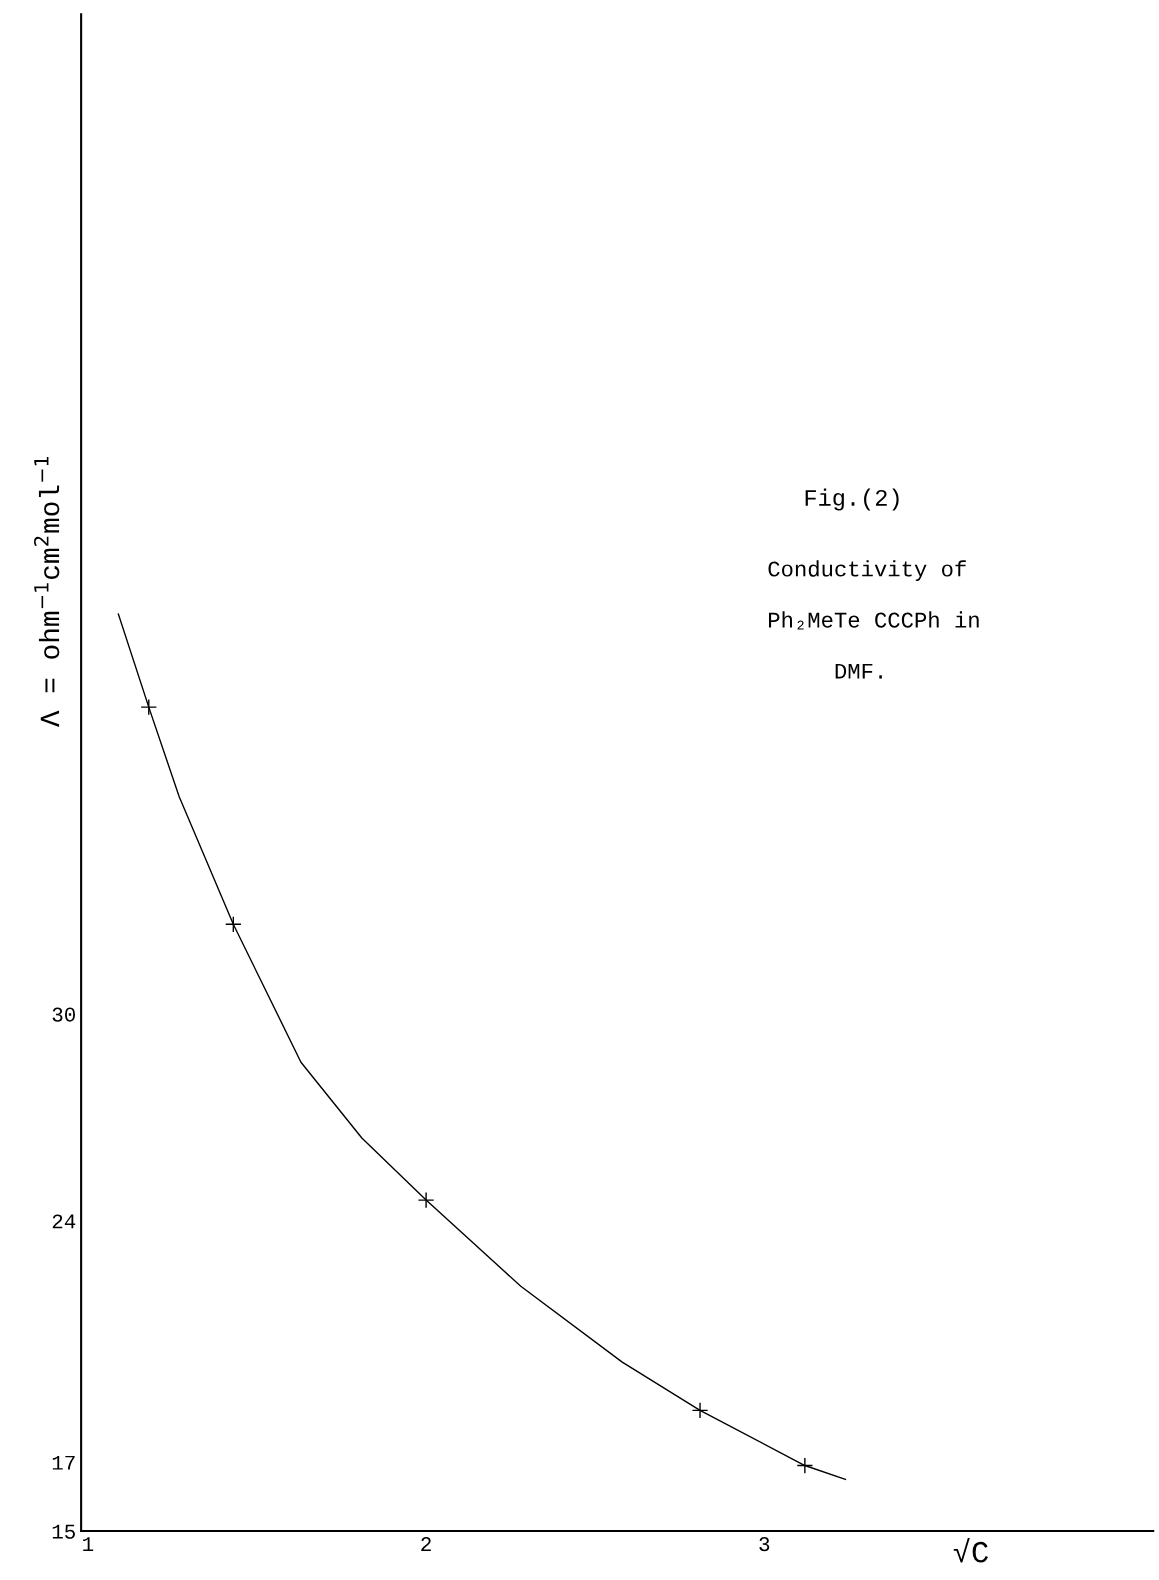 The height and width of the screenshot is (1580, 1159). What do you see at coordinates (63, 1014) in the screenshot?
I see `y-tick-label: 30` at bounding box center [63, 1014].